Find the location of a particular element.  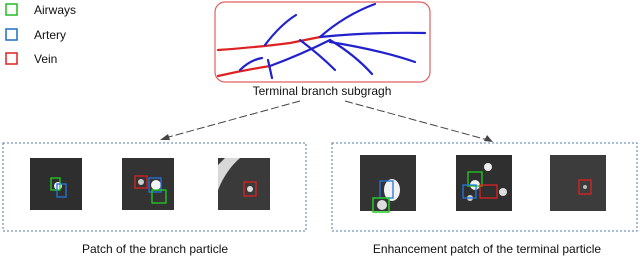

legend-label: Airways is located at coordinates (55, 10).